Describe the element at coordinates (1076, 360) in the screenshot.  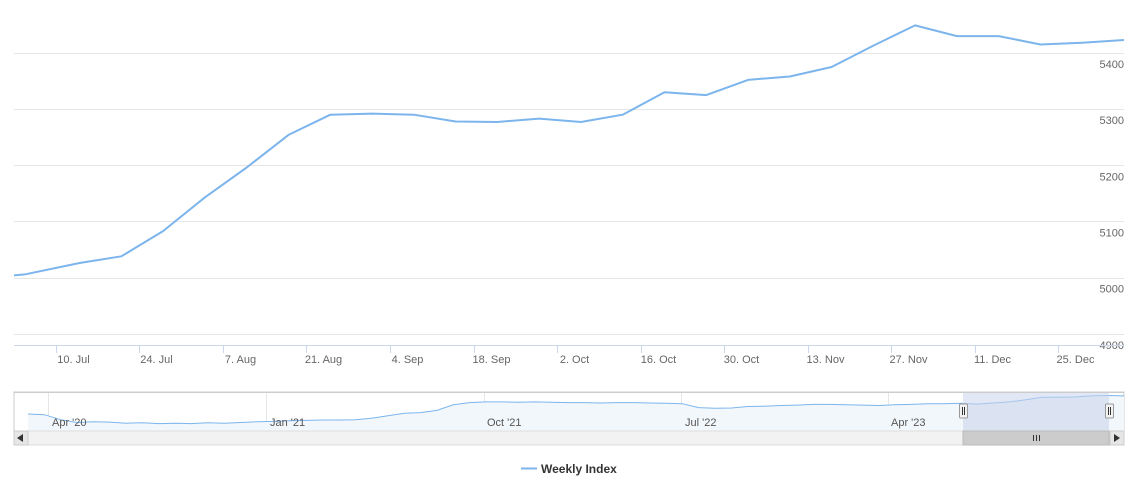
I see `x-tick-label: 25. Dec` at that location.